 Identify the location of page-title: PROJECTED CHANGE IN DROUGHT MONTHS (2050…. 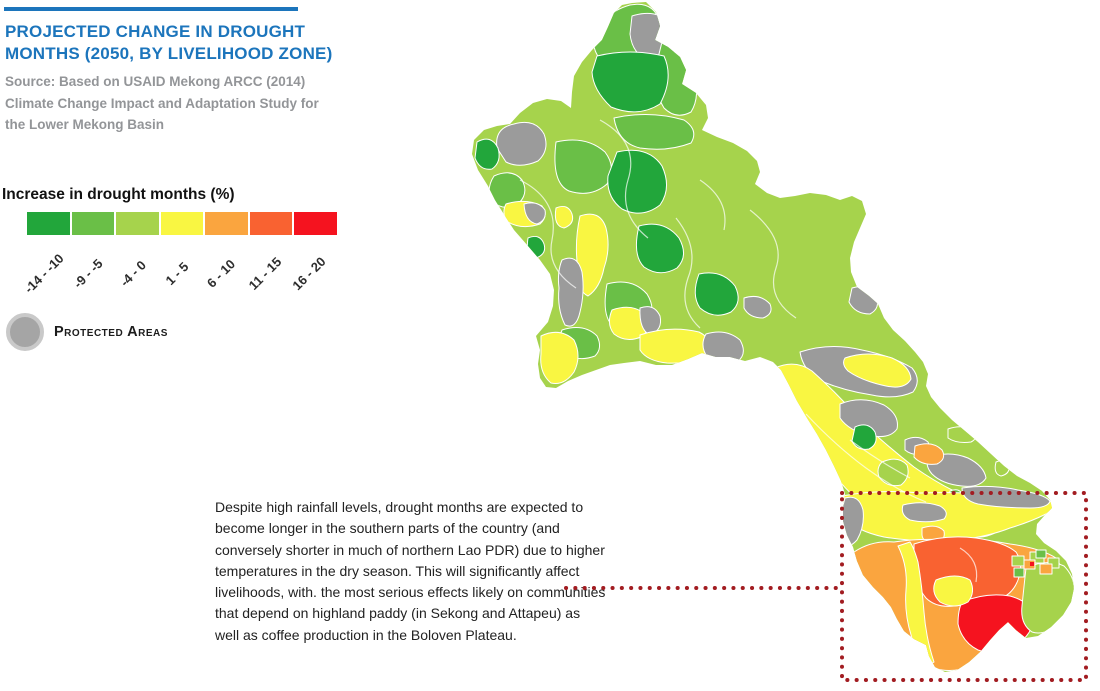
(169, 43).